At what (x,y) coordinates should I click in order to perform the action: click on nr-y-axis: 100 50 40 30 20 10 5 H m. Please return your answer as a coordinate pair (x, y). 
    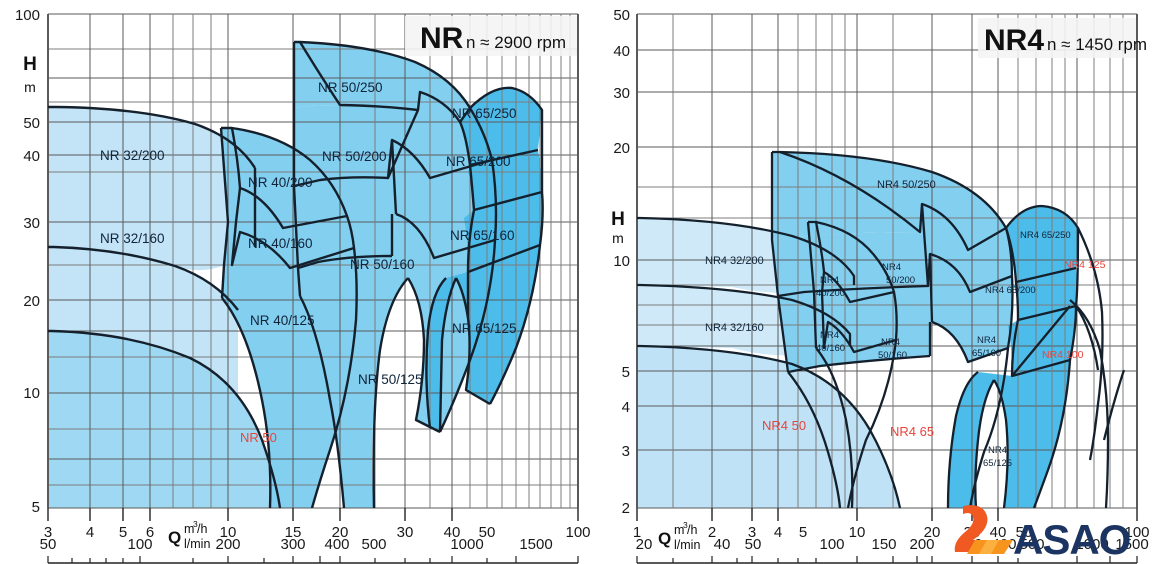
    Looking at the image, I should click on (27, 261).